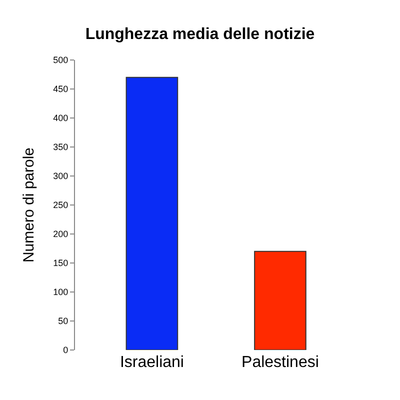 Image resolution: width=400 pixels, height=400 pixels. Describe the element at coordinates (65, 350) in the screenshot. I see `y-tick-label: 0` at that location.